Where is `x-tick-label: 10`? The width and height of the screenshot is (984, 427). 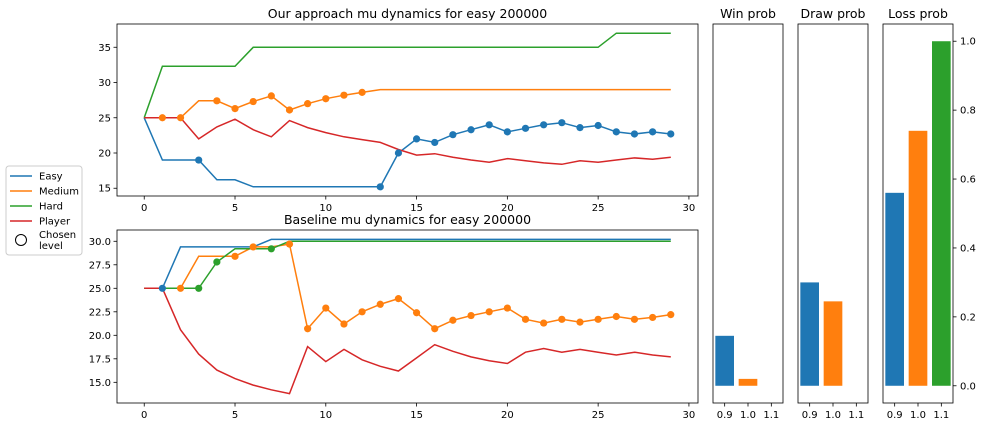
x-tick-label: 10 is located at coordinates (325, 415).